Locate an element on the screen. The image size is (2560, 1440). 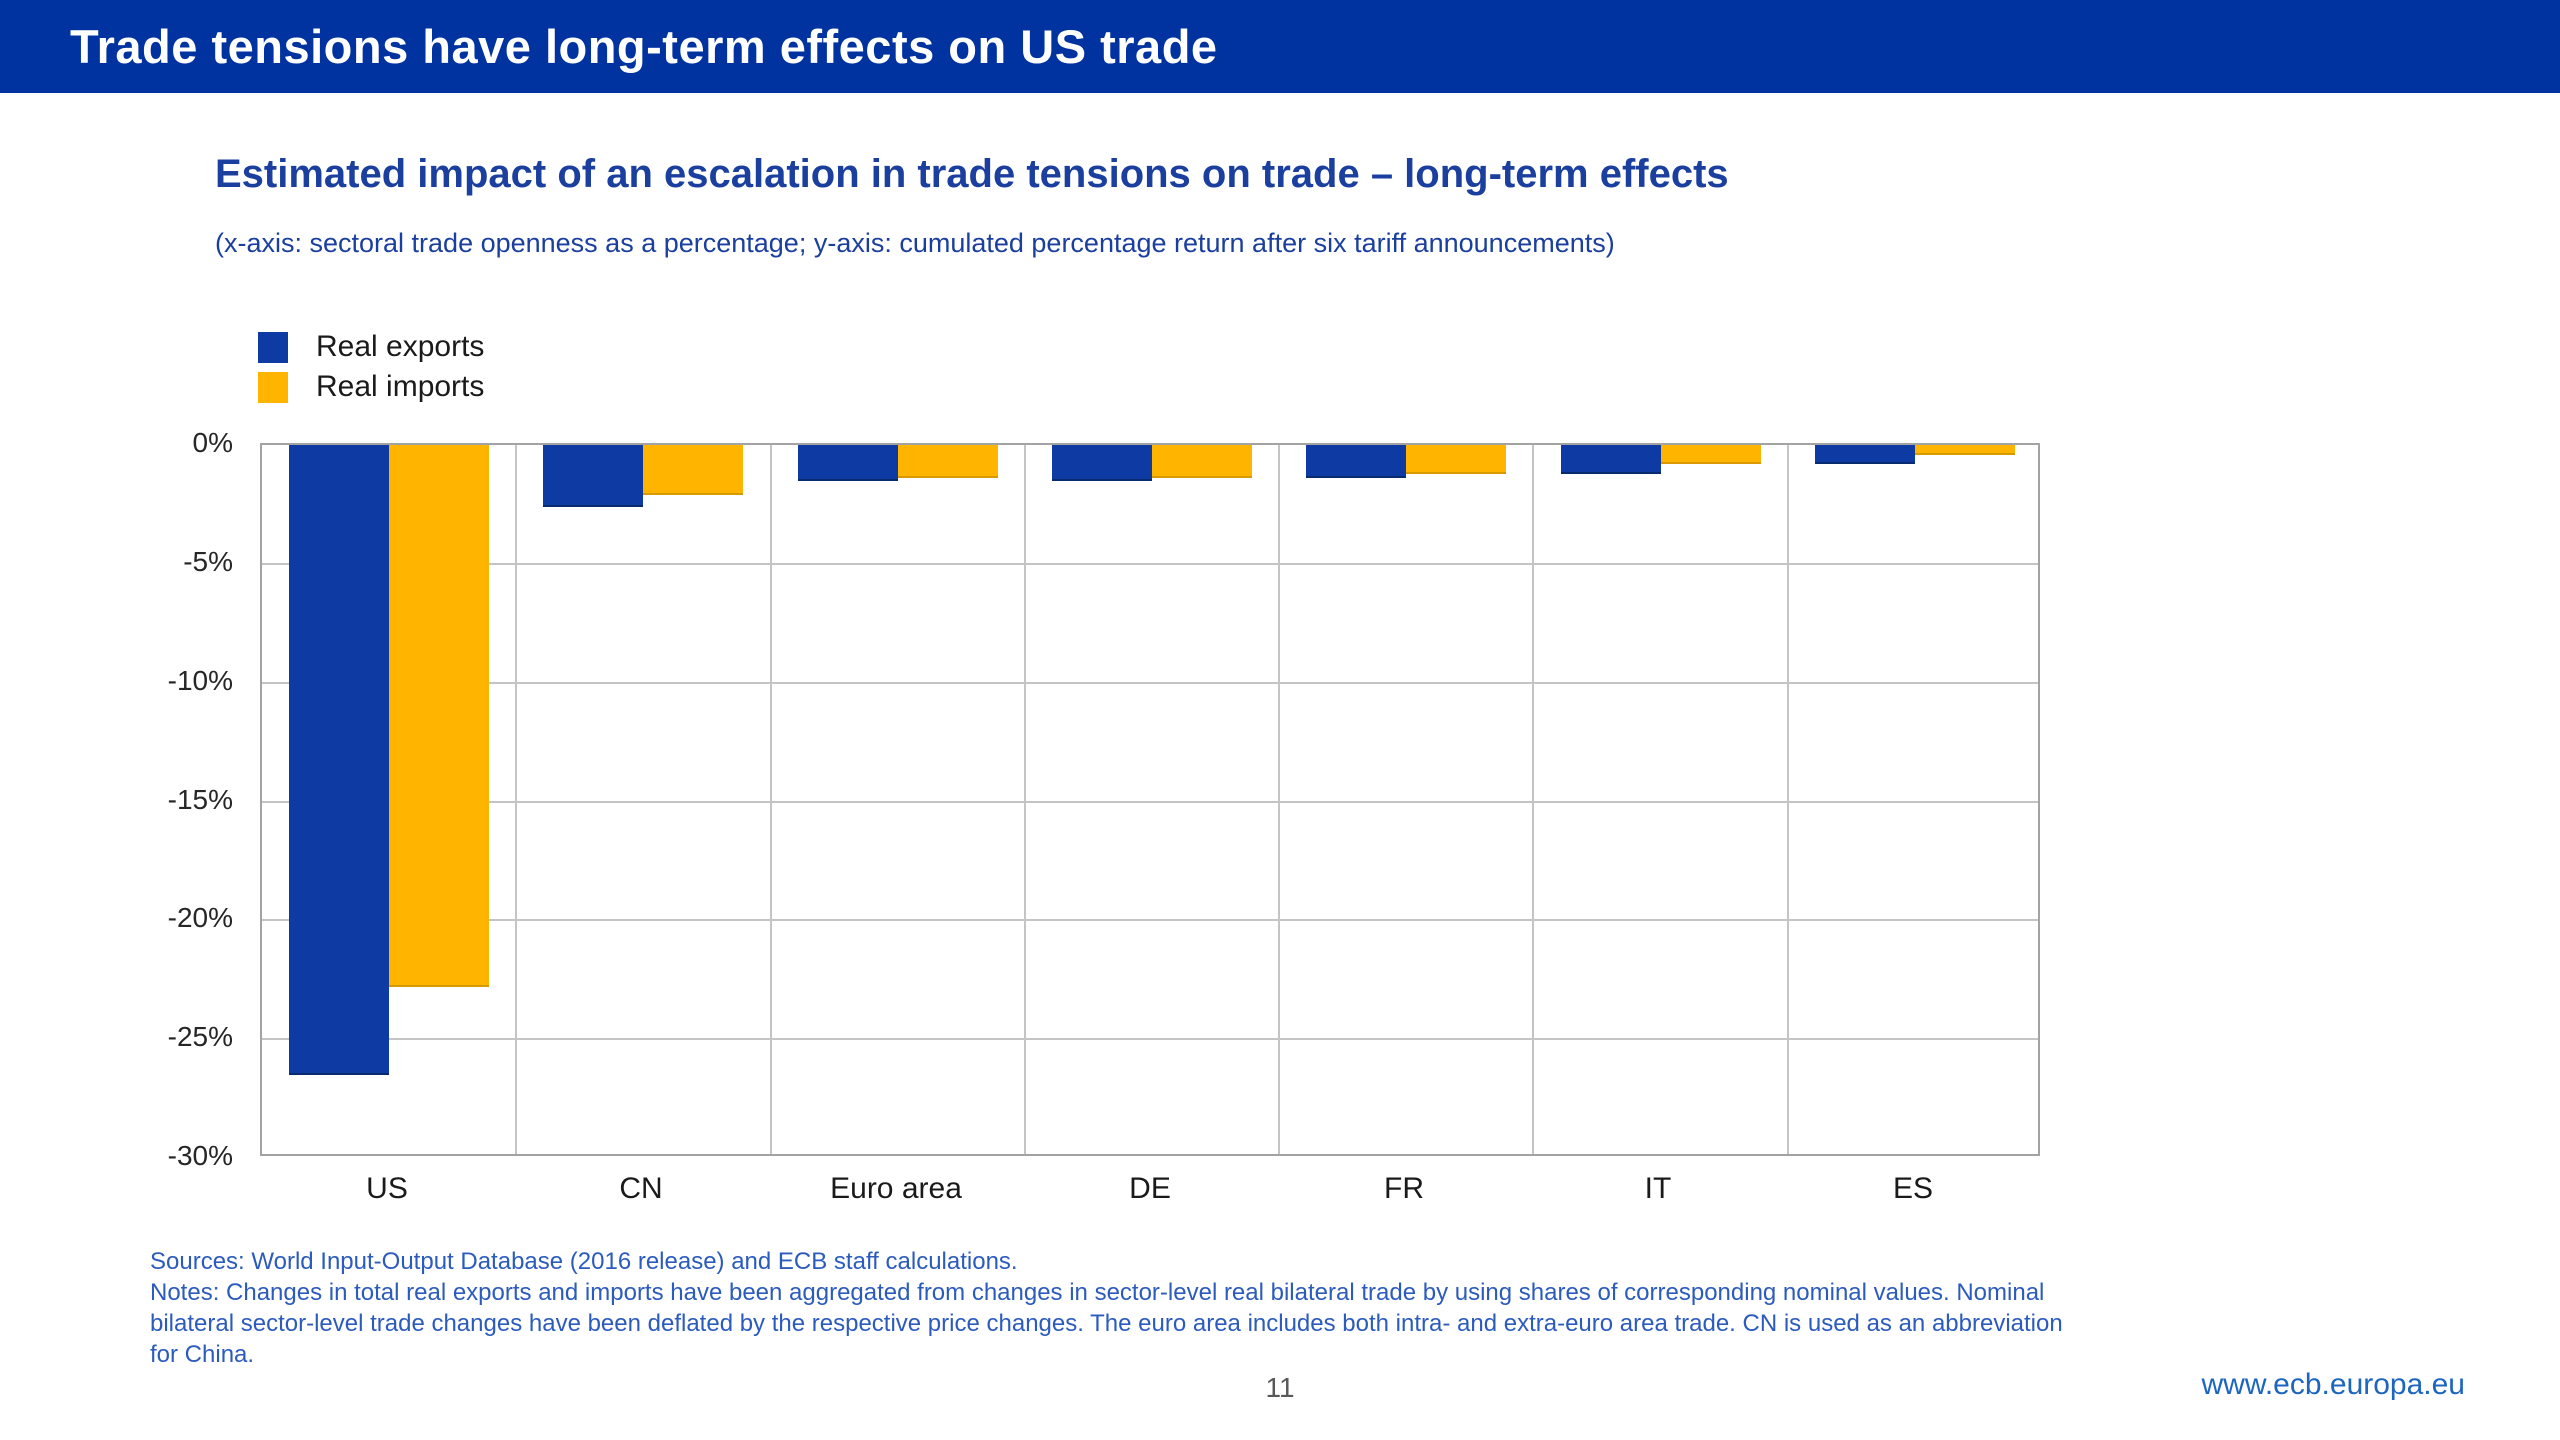
page-number: 11 is located at coordinates (1280, 1387).